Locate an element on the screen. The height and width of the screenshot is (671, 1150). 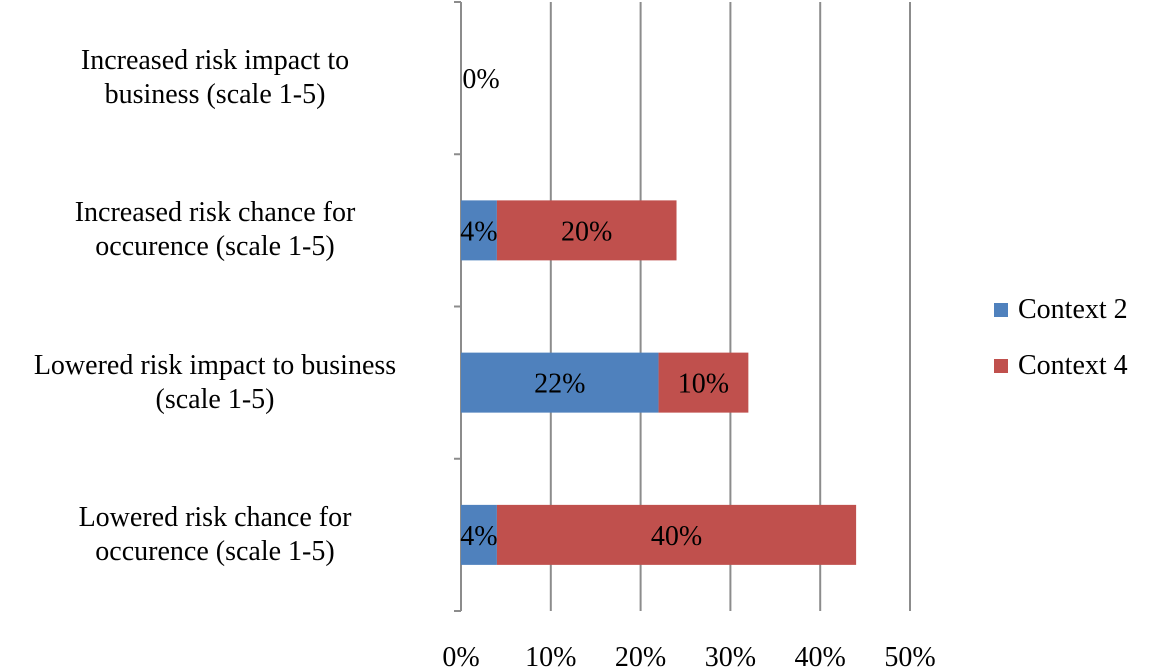
x-tick-label: 0% is located at coordinates (460, 656).